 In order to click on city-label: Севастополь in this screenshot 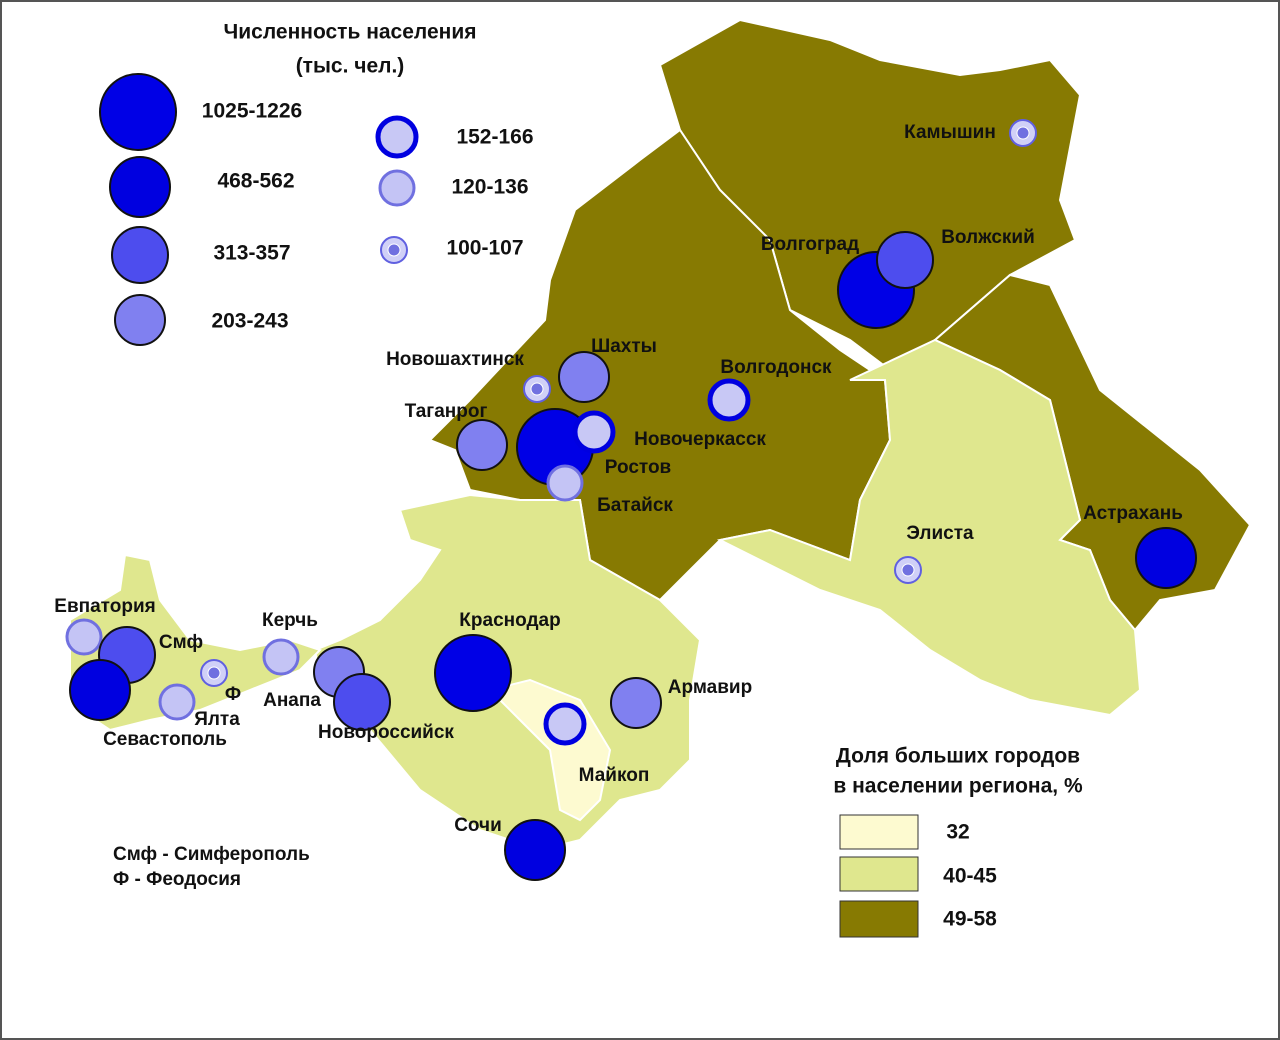, I will do `click(165, 739)`.